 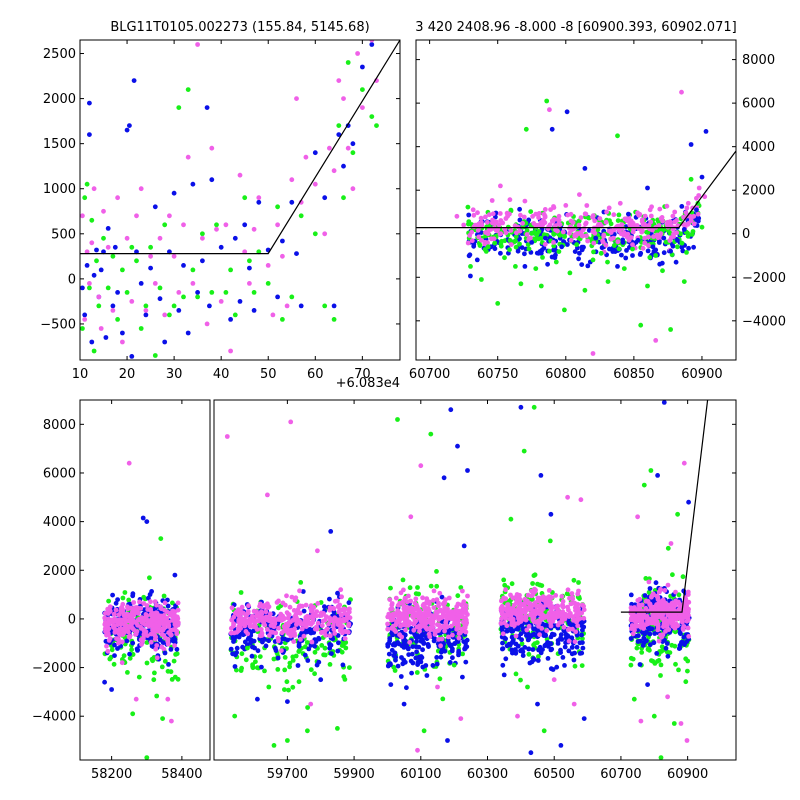 I want to click on x-tick-label: 60300, so click(x=487, y=774).